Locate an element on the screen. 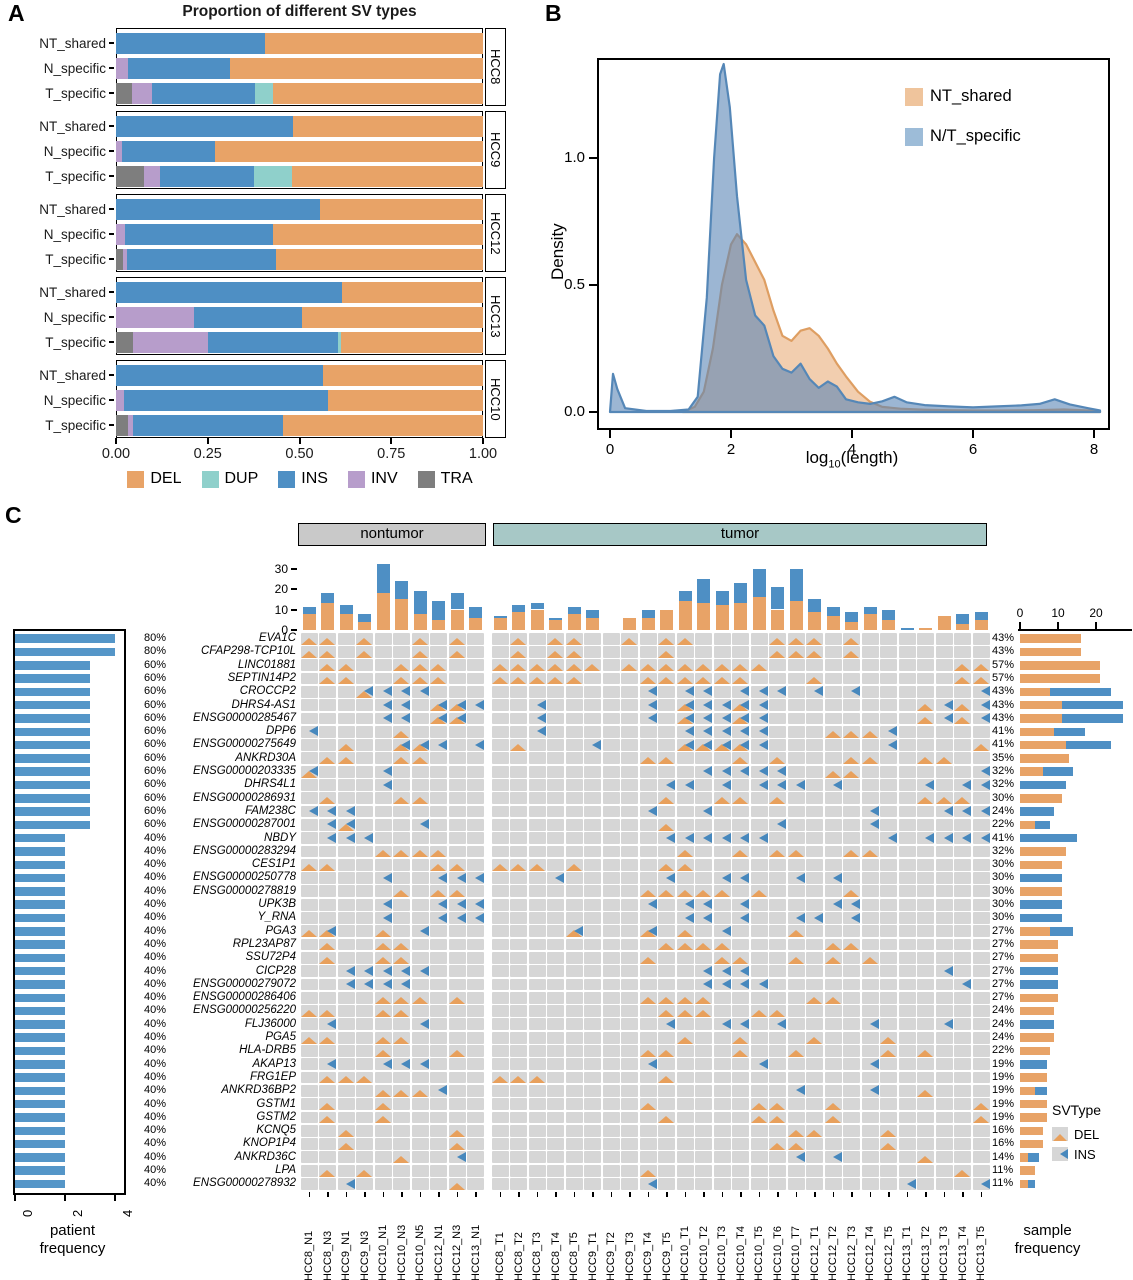  row-label: T_specific is located at coordinates (75, 176).